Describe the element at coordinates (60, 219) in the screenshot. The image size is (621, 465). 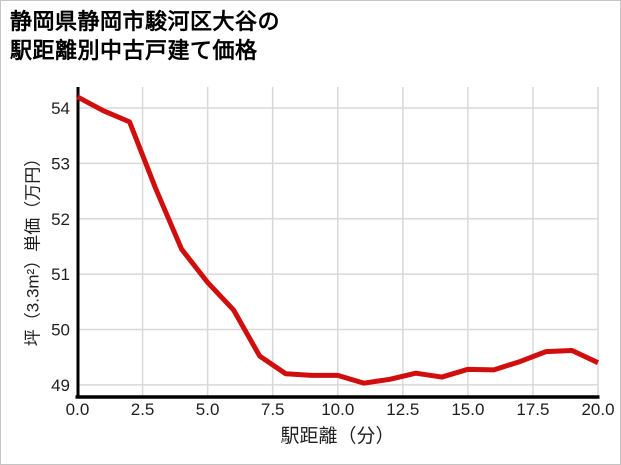
I see `y-tick-label: 52` at that location.